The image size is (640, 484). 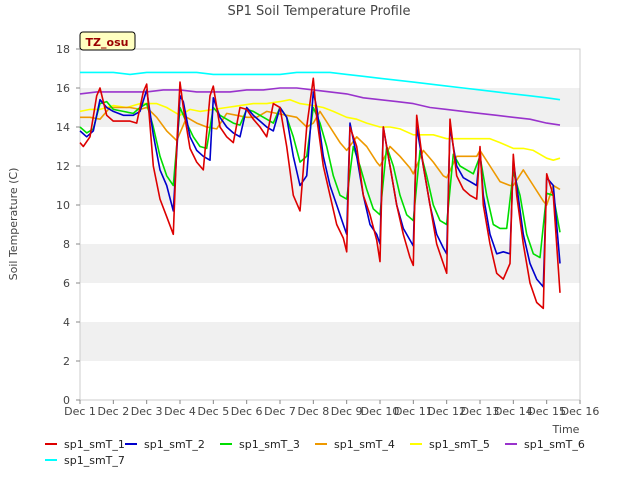 What do you see at coordinates (459, 444) in the screenshot?
I see `legend-label: sp1_smT_5` at bounding box center [459, 444].